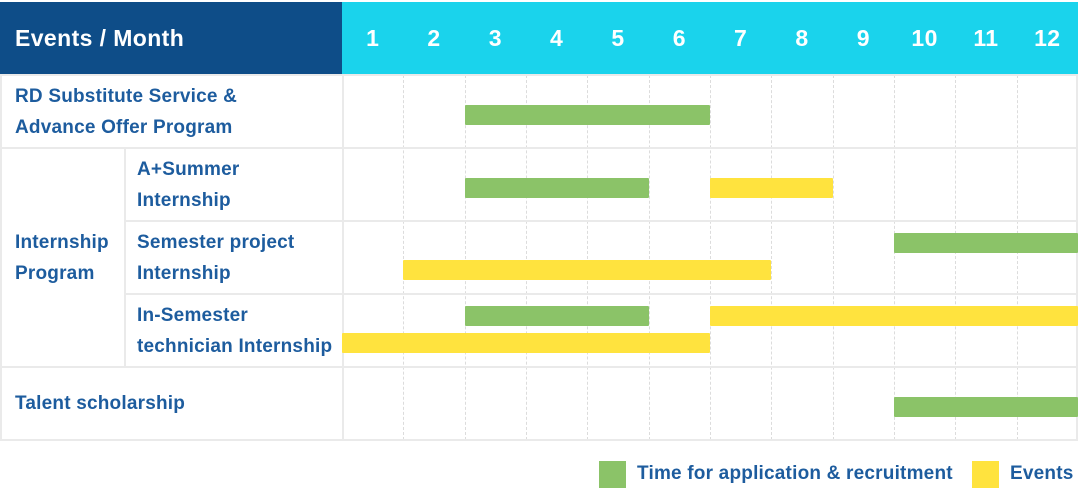 The image size is (1080, 494). Describe the element at coordinates (373, 38) in the screenshot. I see `month-label-1: 1` at that location.